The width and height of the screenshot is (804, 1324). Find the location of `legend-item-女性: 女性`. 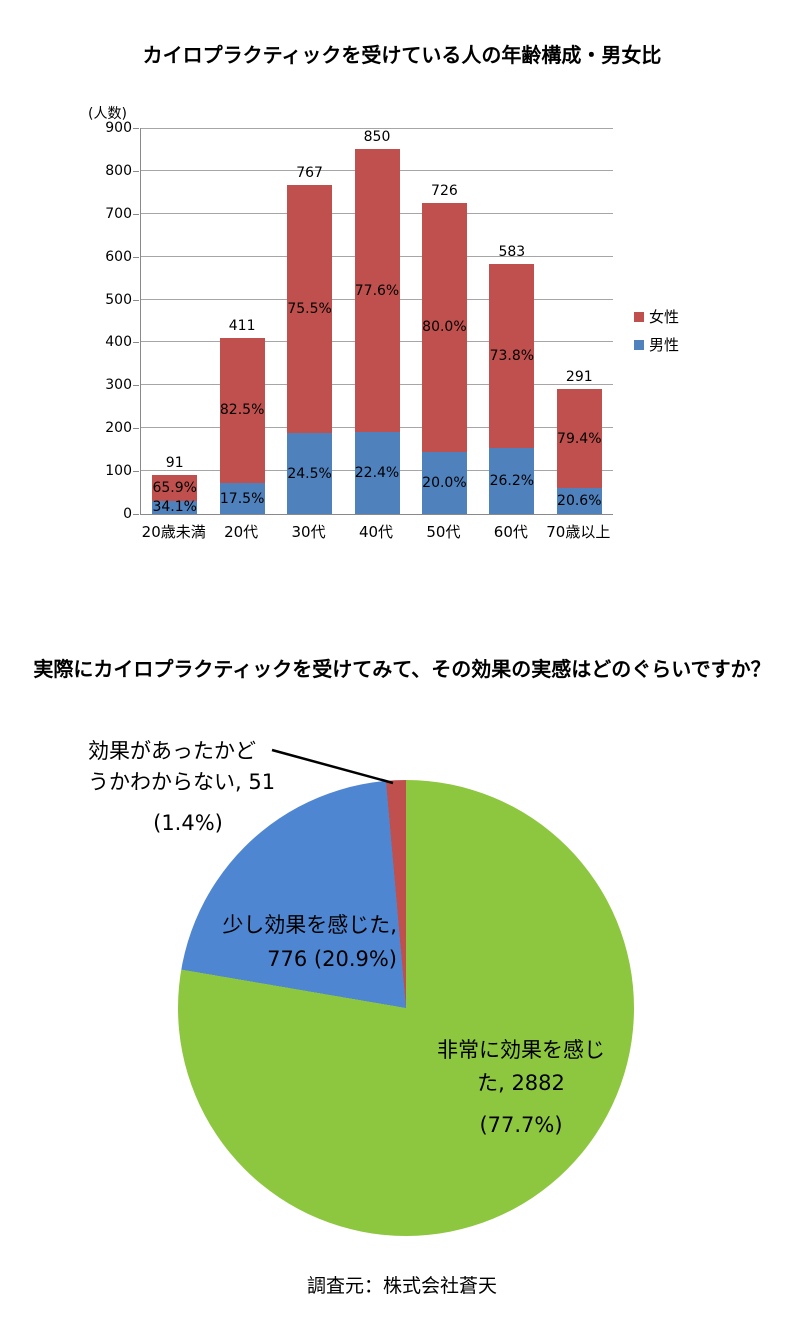

legend-item-女性: 女性 is located at coordinates (656, 317).